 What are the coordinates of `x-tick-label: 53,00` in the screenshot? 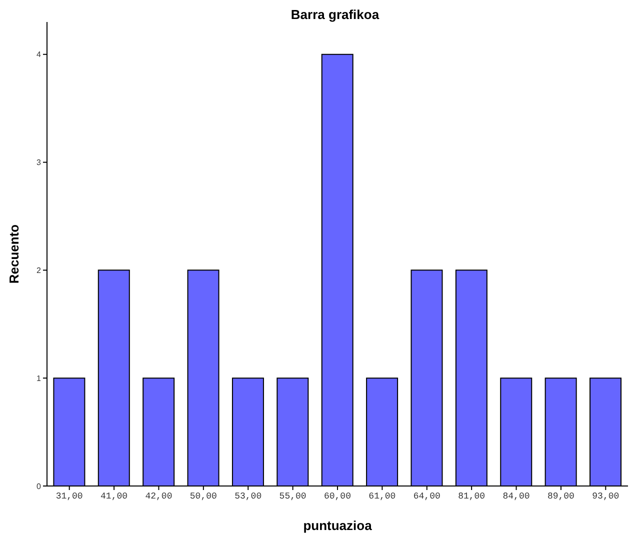 It's located at (248, 496).